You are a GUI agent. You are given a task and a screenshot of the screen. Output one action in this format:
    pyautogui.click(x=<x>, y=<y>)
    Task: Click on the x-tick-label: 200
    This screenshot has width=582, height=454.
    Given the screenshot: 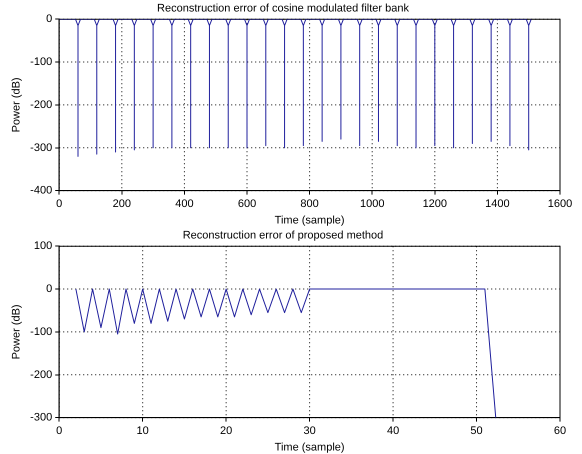 What is the action you would take?
    pyautogui.click(x=121, y=204)
    